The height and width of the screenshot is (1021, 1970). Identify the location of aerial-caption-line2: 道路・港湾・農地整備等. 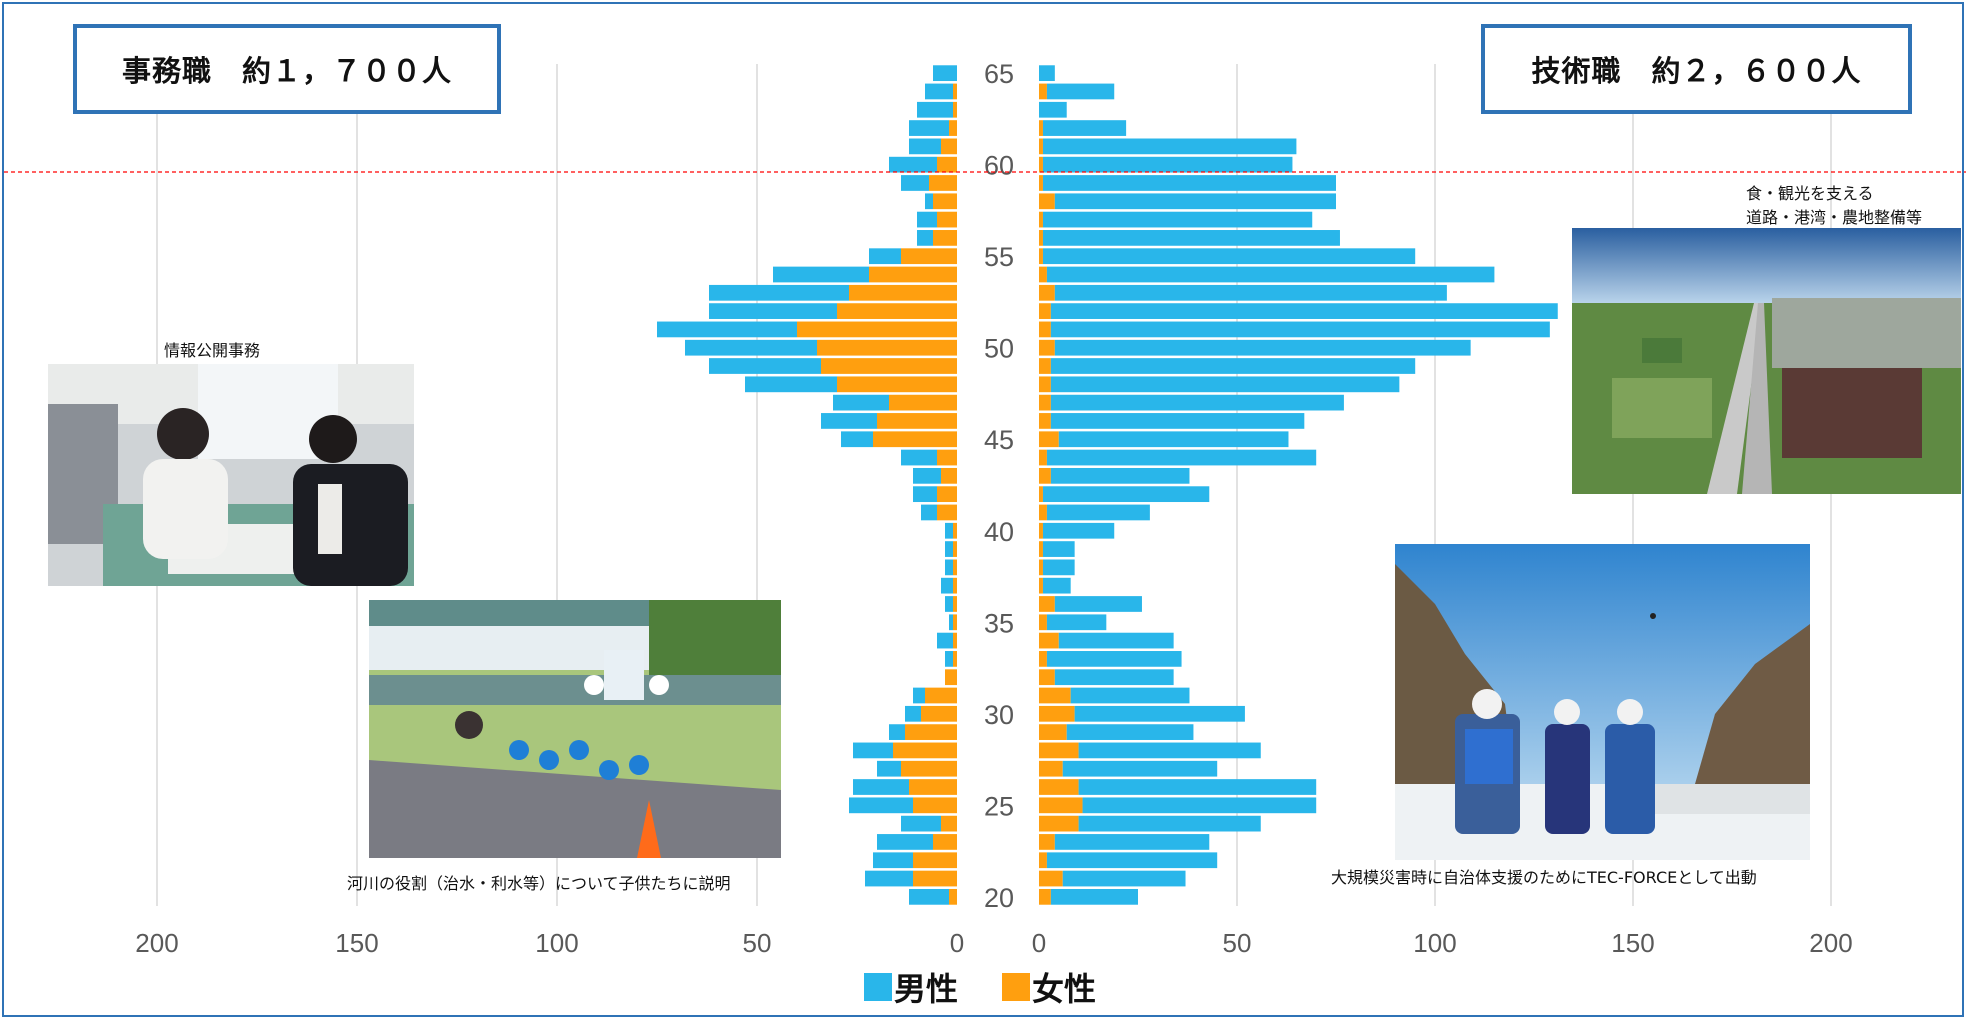
(1834, 217).